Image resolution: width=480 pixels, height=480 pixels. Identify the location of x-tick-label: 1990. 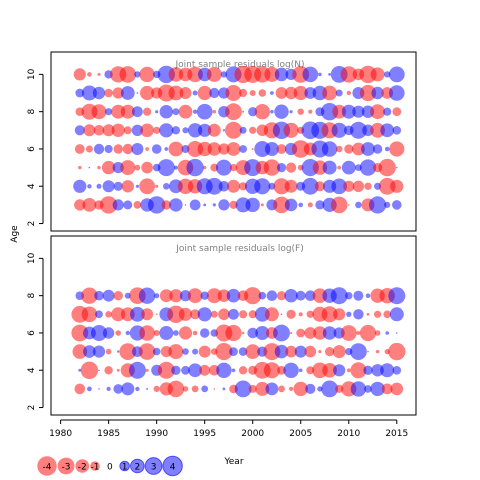
(156, 434).